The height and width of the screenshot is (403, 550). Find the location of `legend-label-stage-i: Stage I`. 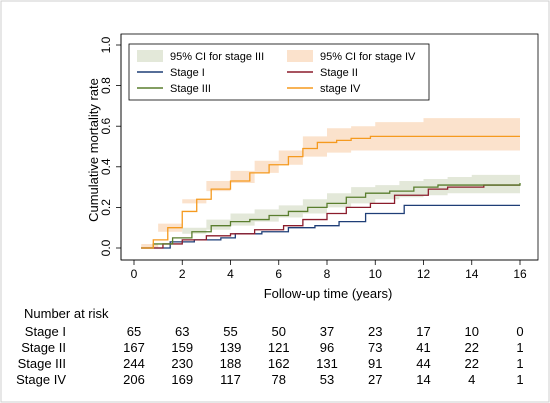

legend-label-stage-i: Stage I is located at coordinates (187, 73).